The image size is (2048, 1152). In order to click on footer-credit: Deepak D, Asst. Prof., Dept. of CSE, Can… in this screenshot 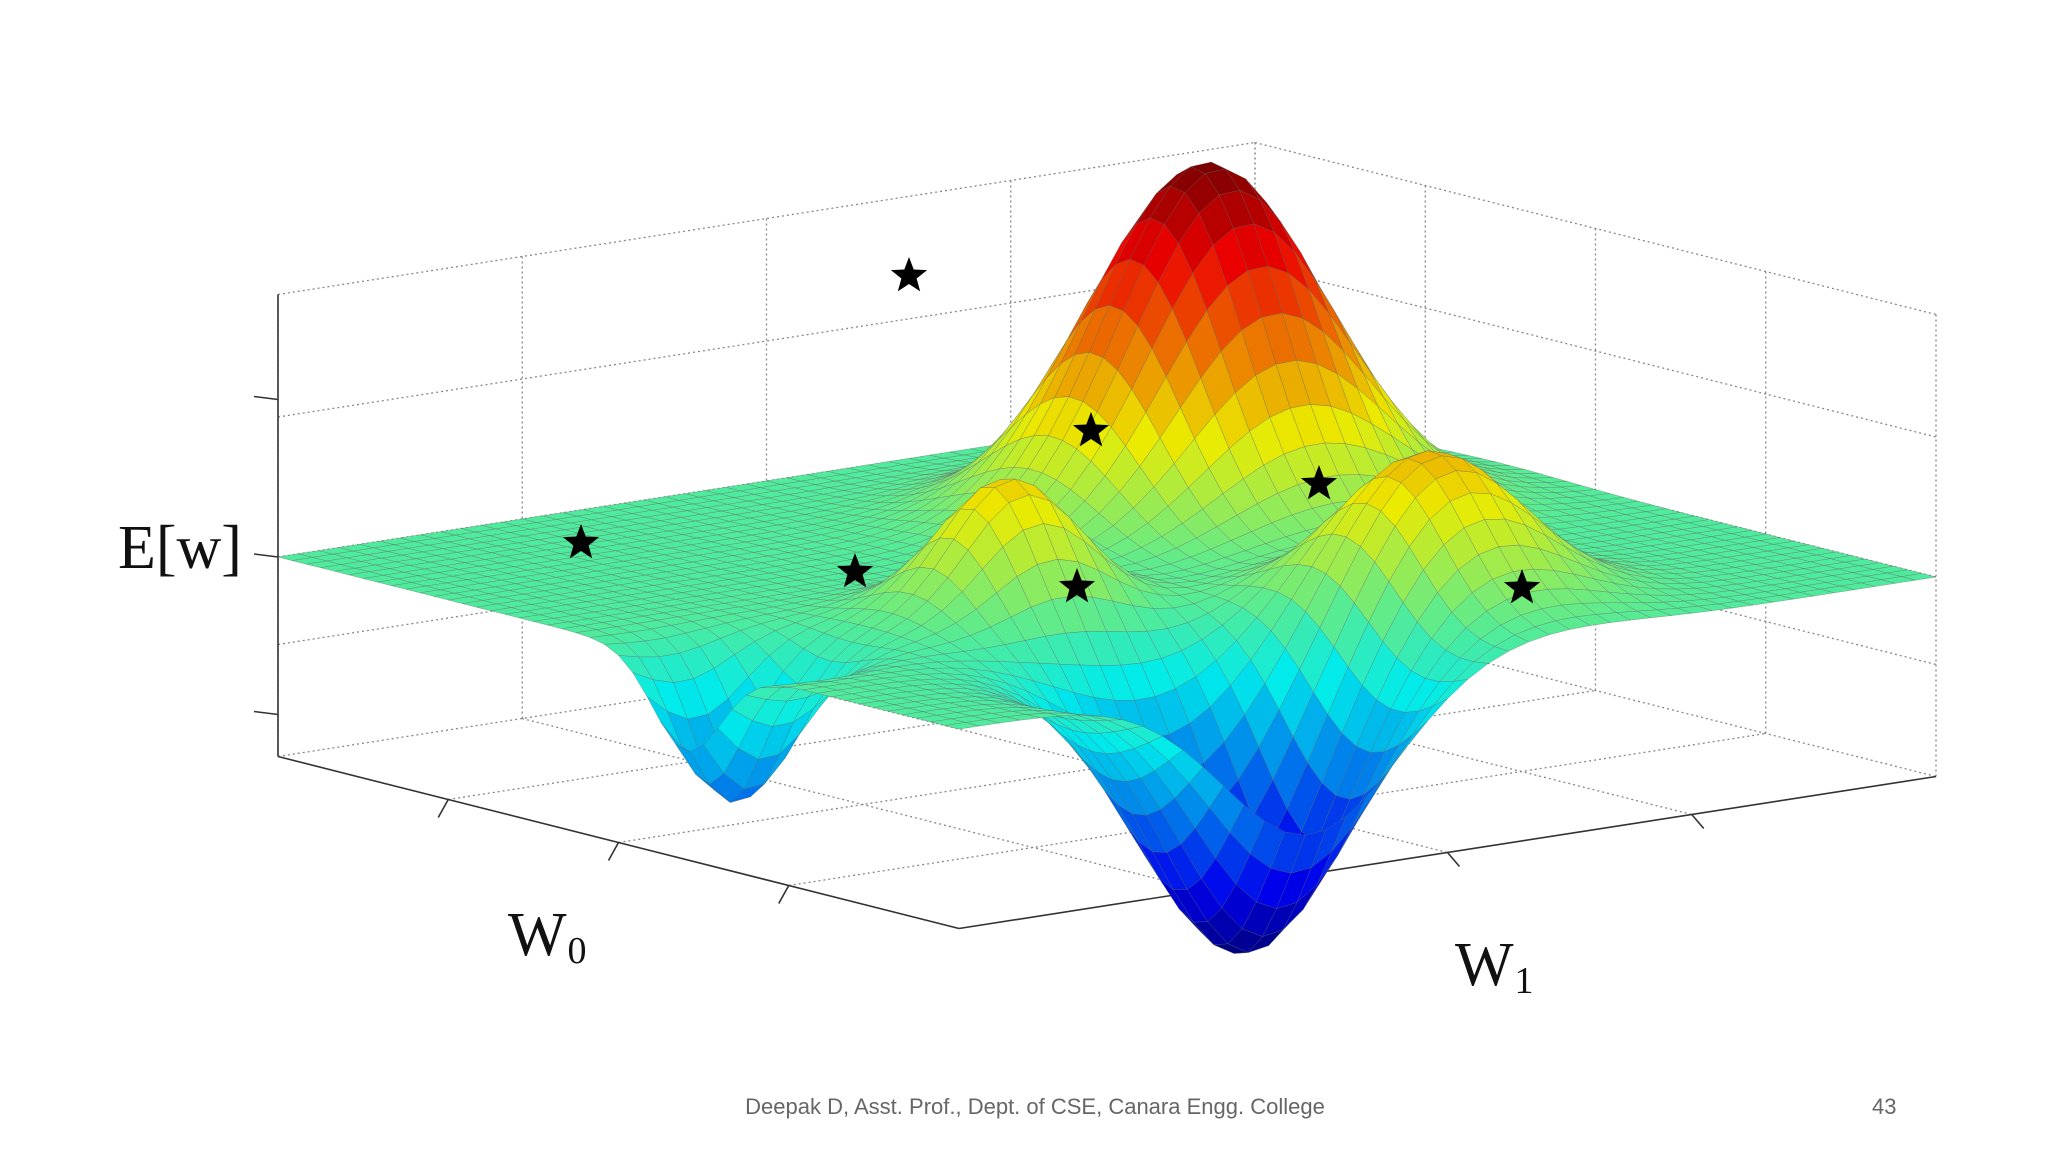, I will do `click(1035, 1106)`.